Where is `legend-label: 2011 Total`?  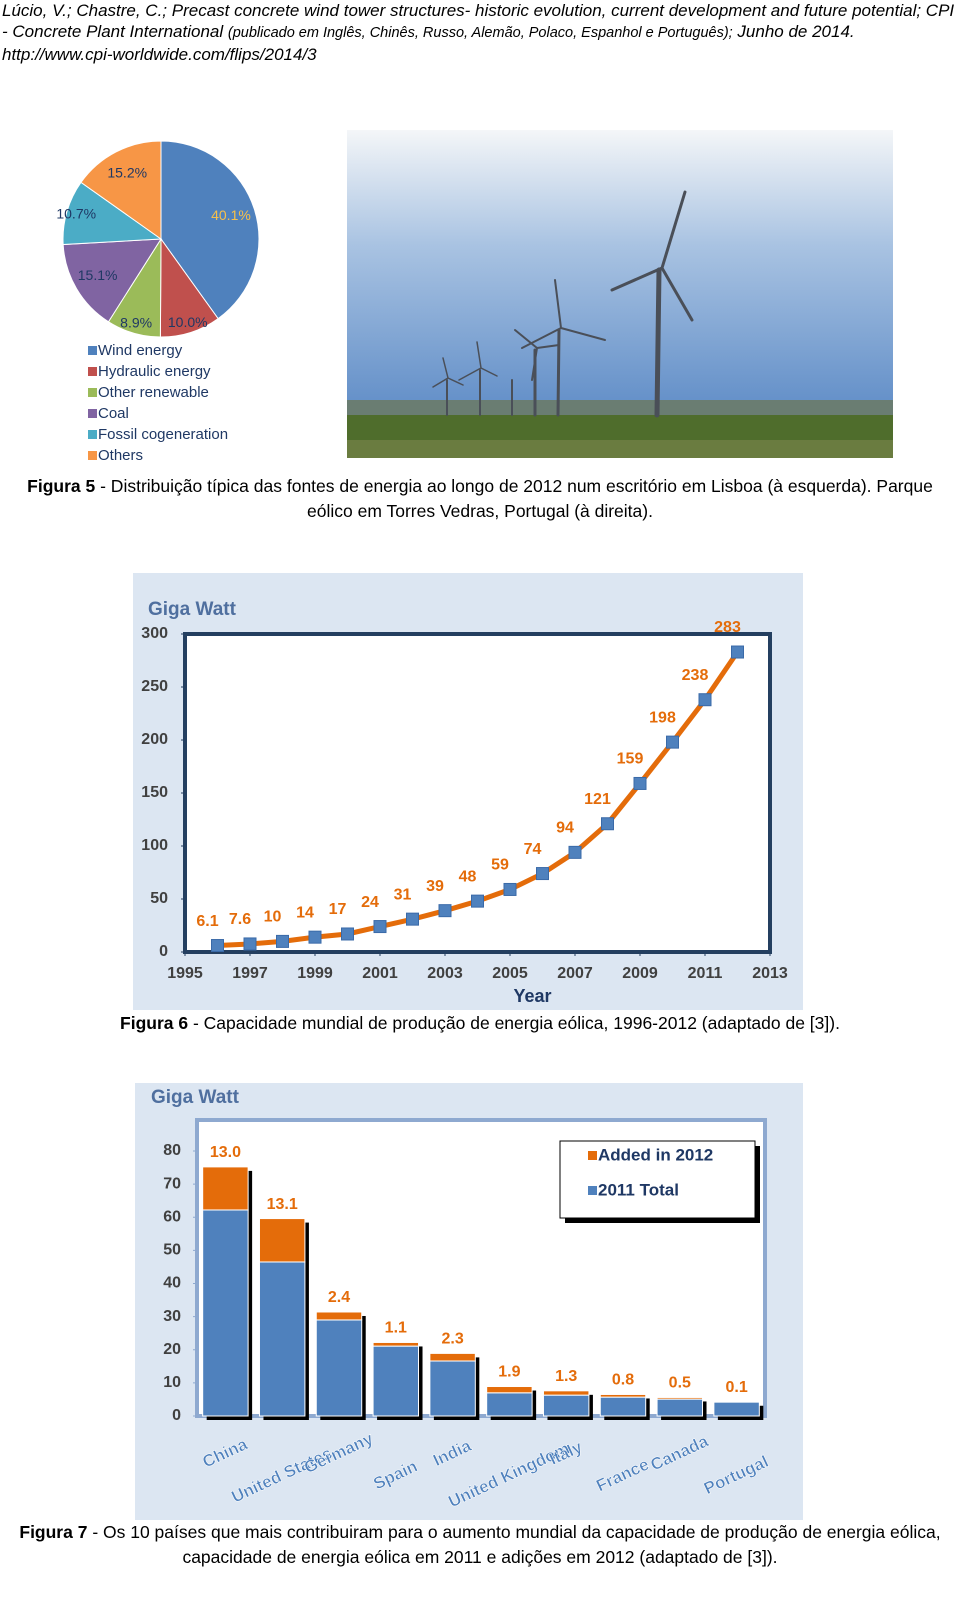 legend-label: 2011 Total is located at coordinates (638, 1189).